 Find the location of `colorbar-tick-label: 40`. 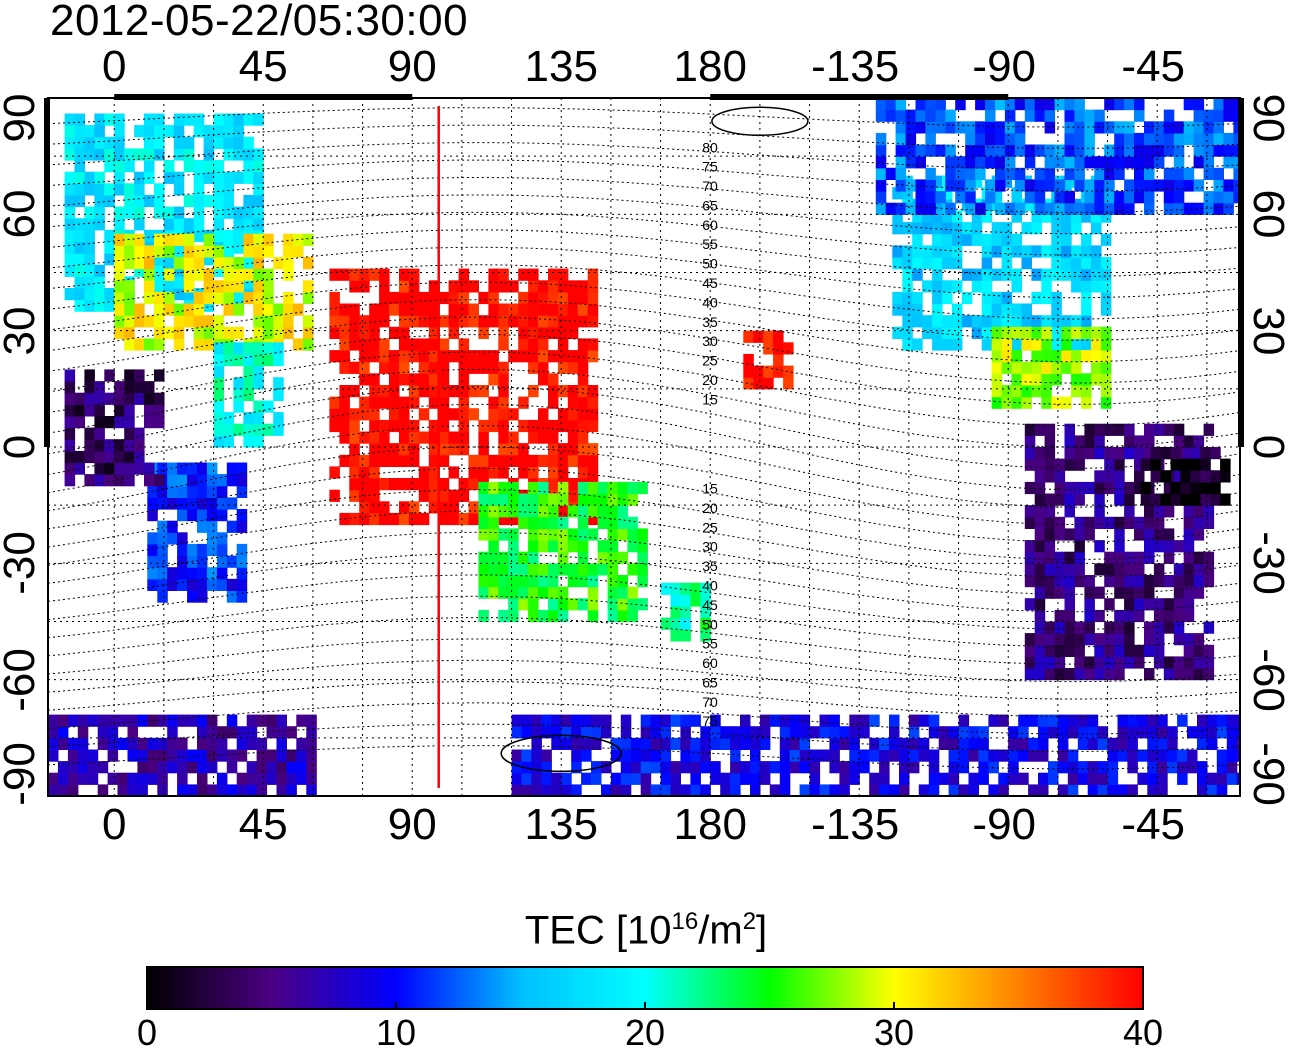

colorbar-tick-label: 40 is located at coordinates (1143, 1032).